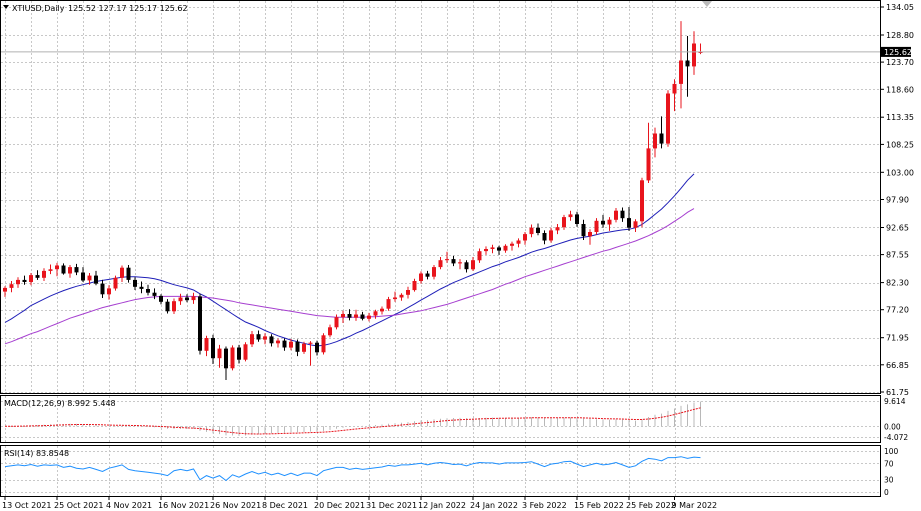  I want to click on macd-signal-line, so click(353, 421).